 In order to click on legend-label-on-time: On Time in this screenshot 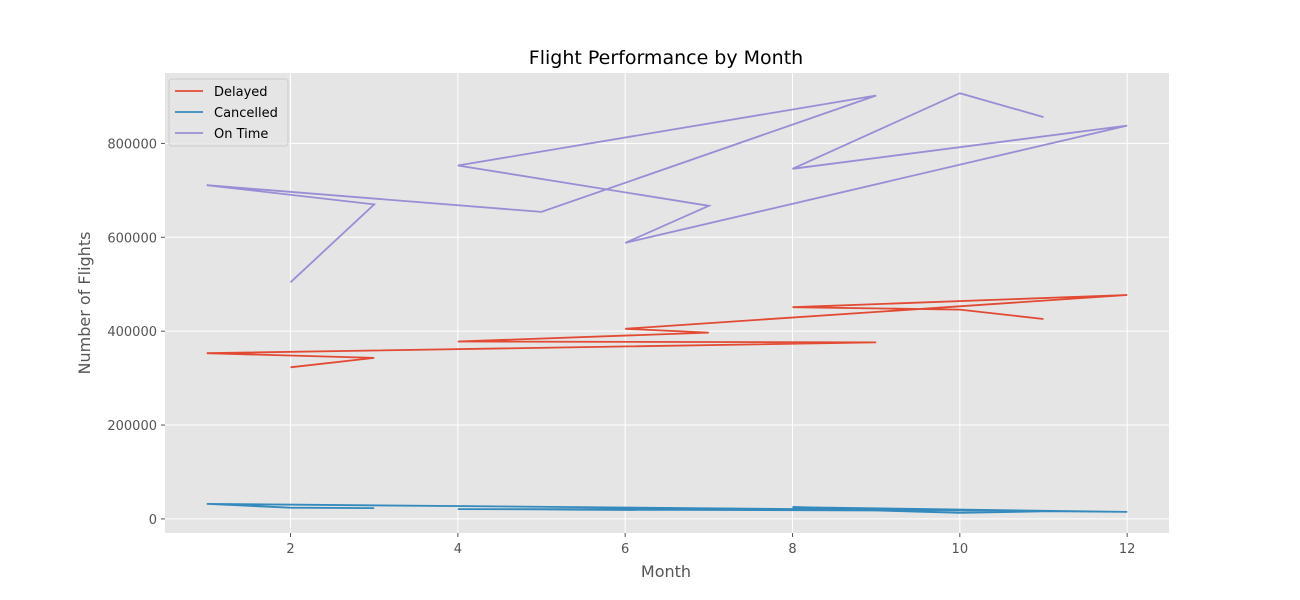, I will do `click(241, 134)`.